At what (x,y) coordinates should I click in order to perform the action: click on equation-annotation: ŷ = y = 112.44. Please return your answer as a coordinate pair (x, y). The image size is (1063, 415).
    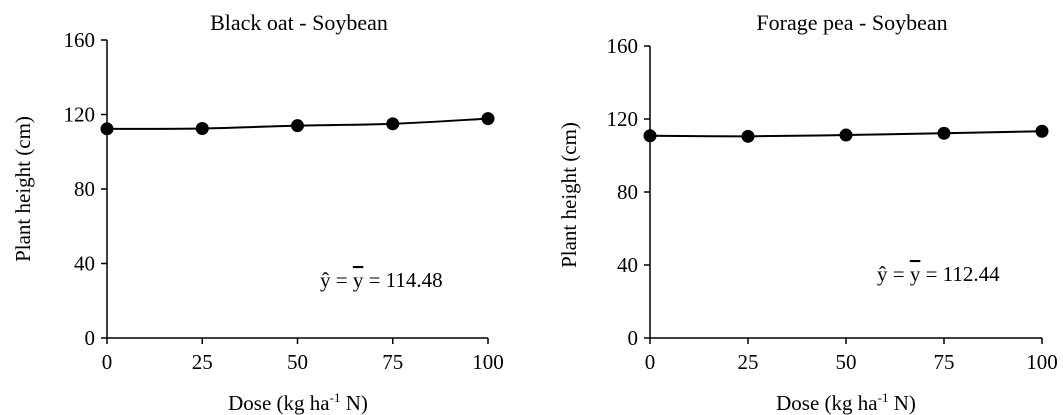
    Looking at the image, I should click on (938, 274).